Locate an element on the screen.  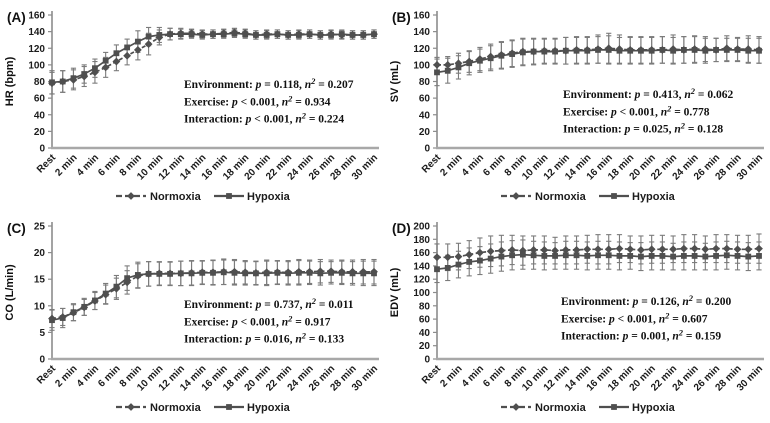
stats-line: Environment: p = 0.118, n2 = 0.207 is located at coordinates (269, 83).